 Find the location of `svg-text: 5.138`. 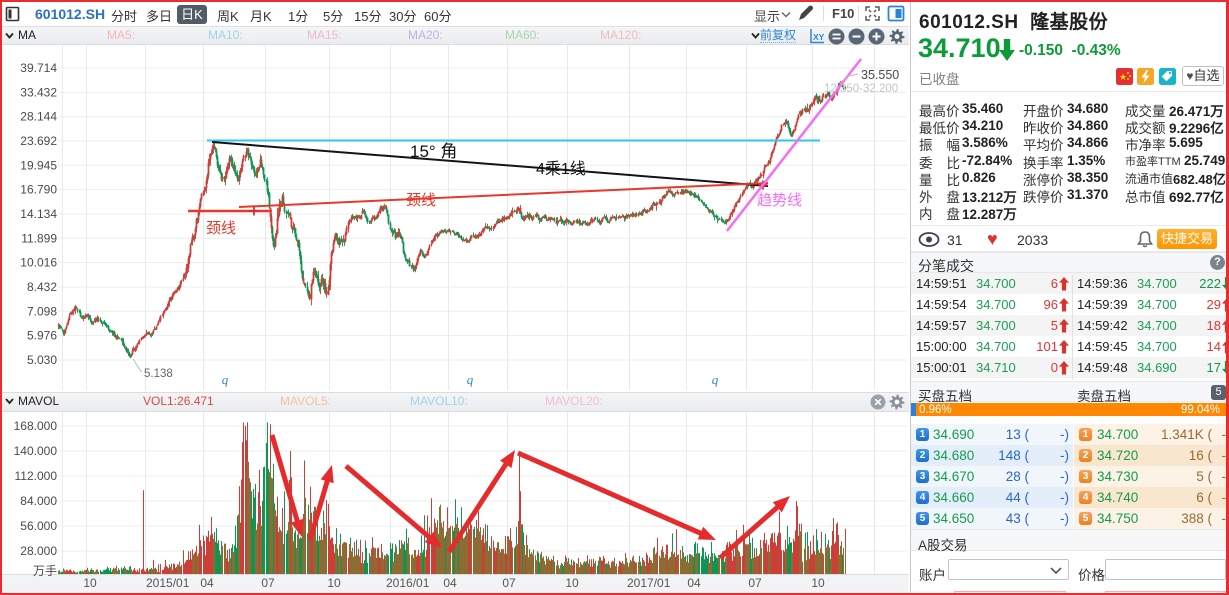

svg-text: 5.138 is located at coordinates (158, 374).